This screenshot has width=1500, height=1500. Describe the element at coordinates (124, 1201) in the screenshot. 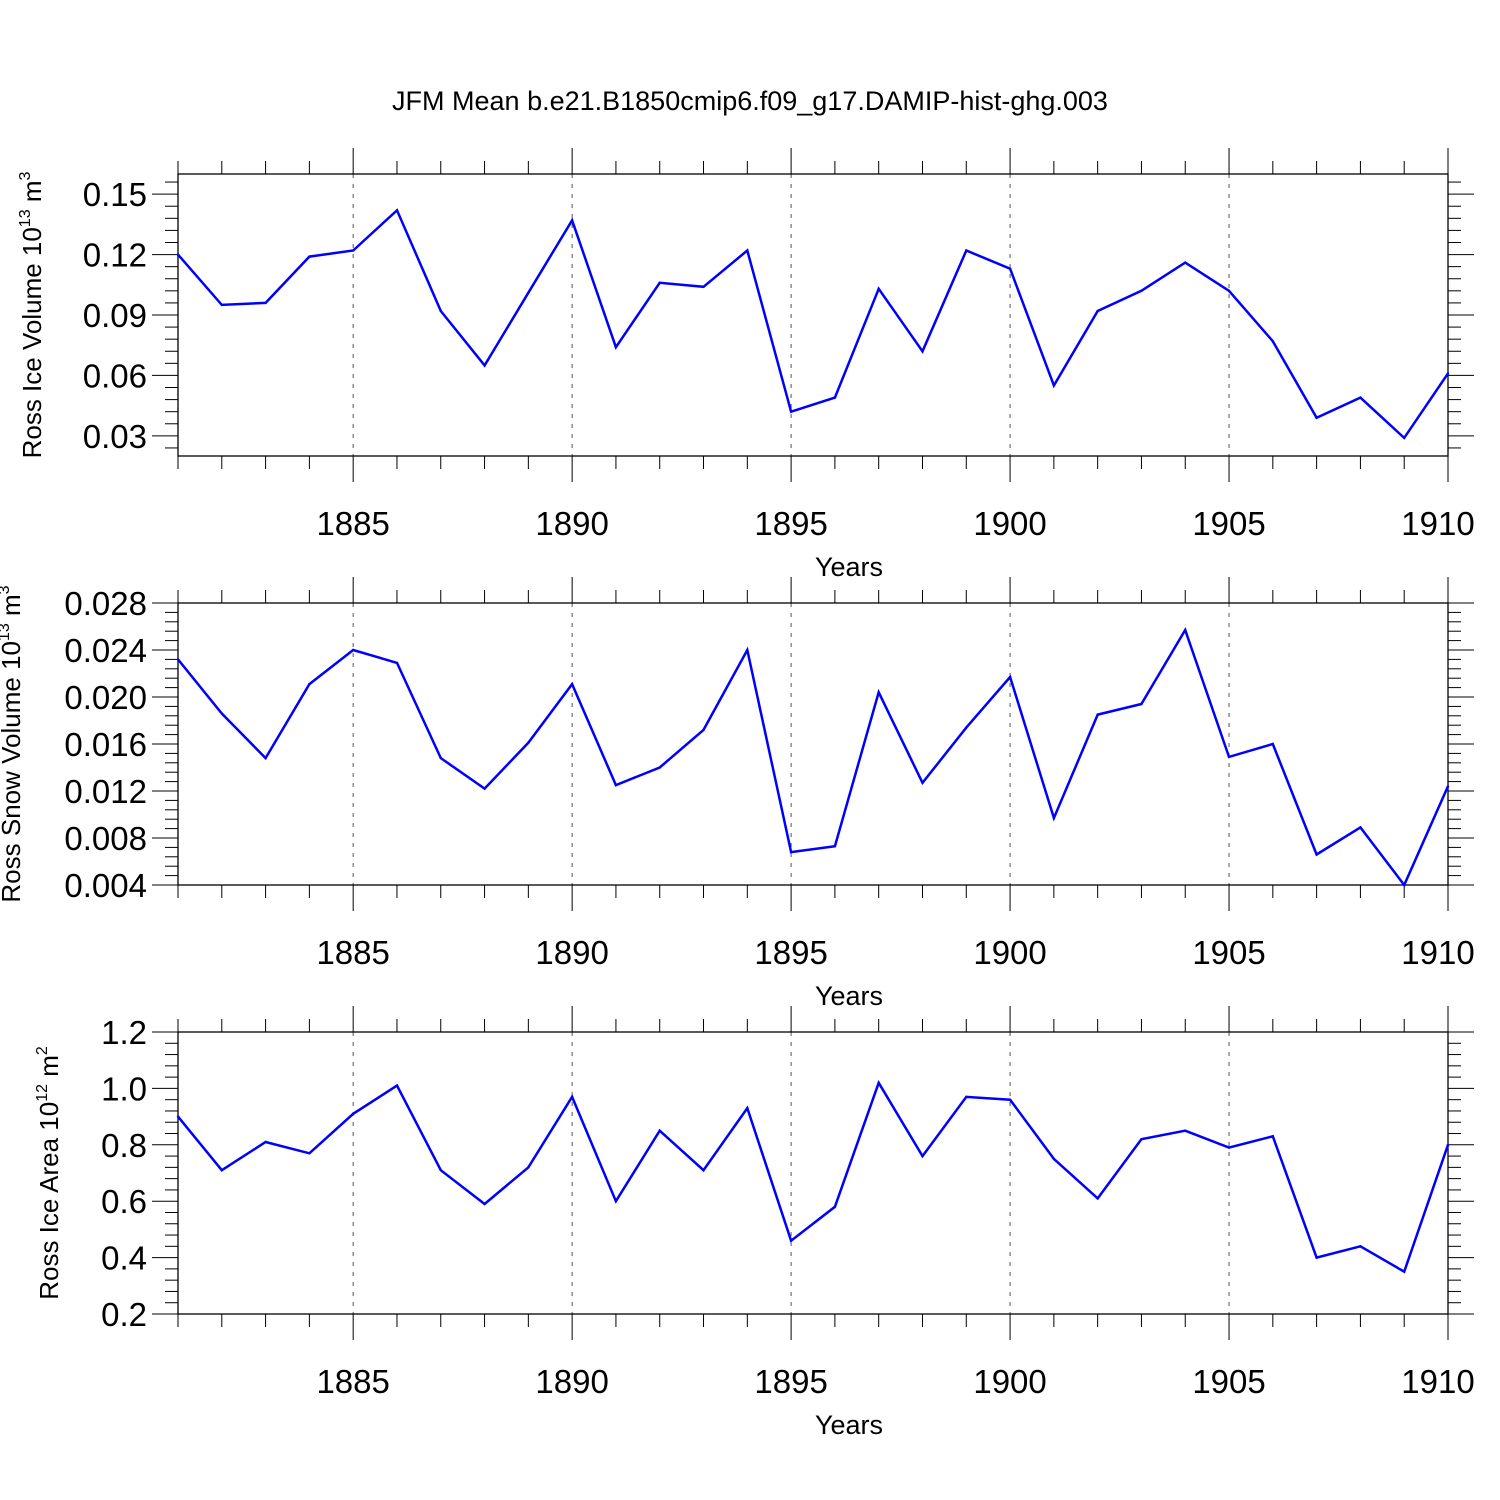

I see `y-tick-label: 0.6` at that location.